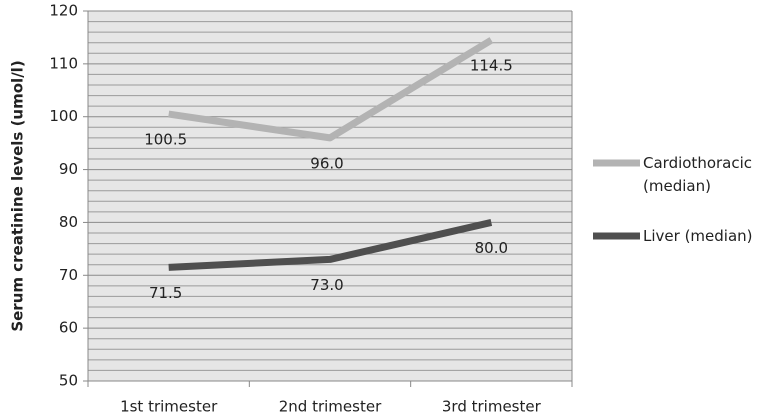 The height and width of the screenshot is (419, 769). What do you see at coordinates (169, 407) in the screenshot?
I see `x-tick-label: 1st trimester` at bounding box center [169, 407].